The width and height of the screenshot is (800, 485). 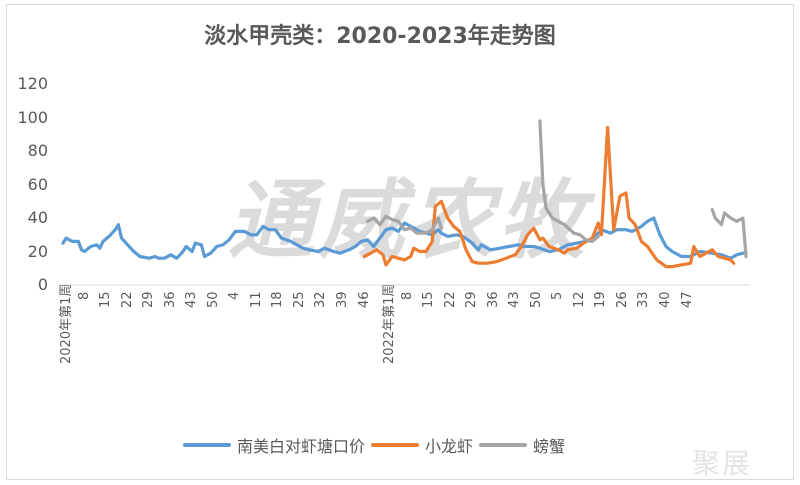 I want to click on watermark-center: 通威农牧, so click(x=408, y=221).